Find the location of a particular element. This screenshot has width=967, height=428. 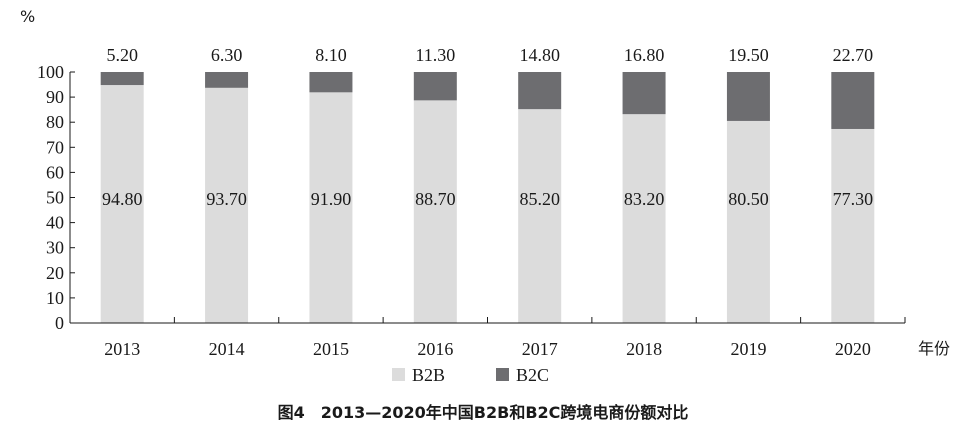

data-label-b2c: 14.80 is located at coordinates (539, 55).